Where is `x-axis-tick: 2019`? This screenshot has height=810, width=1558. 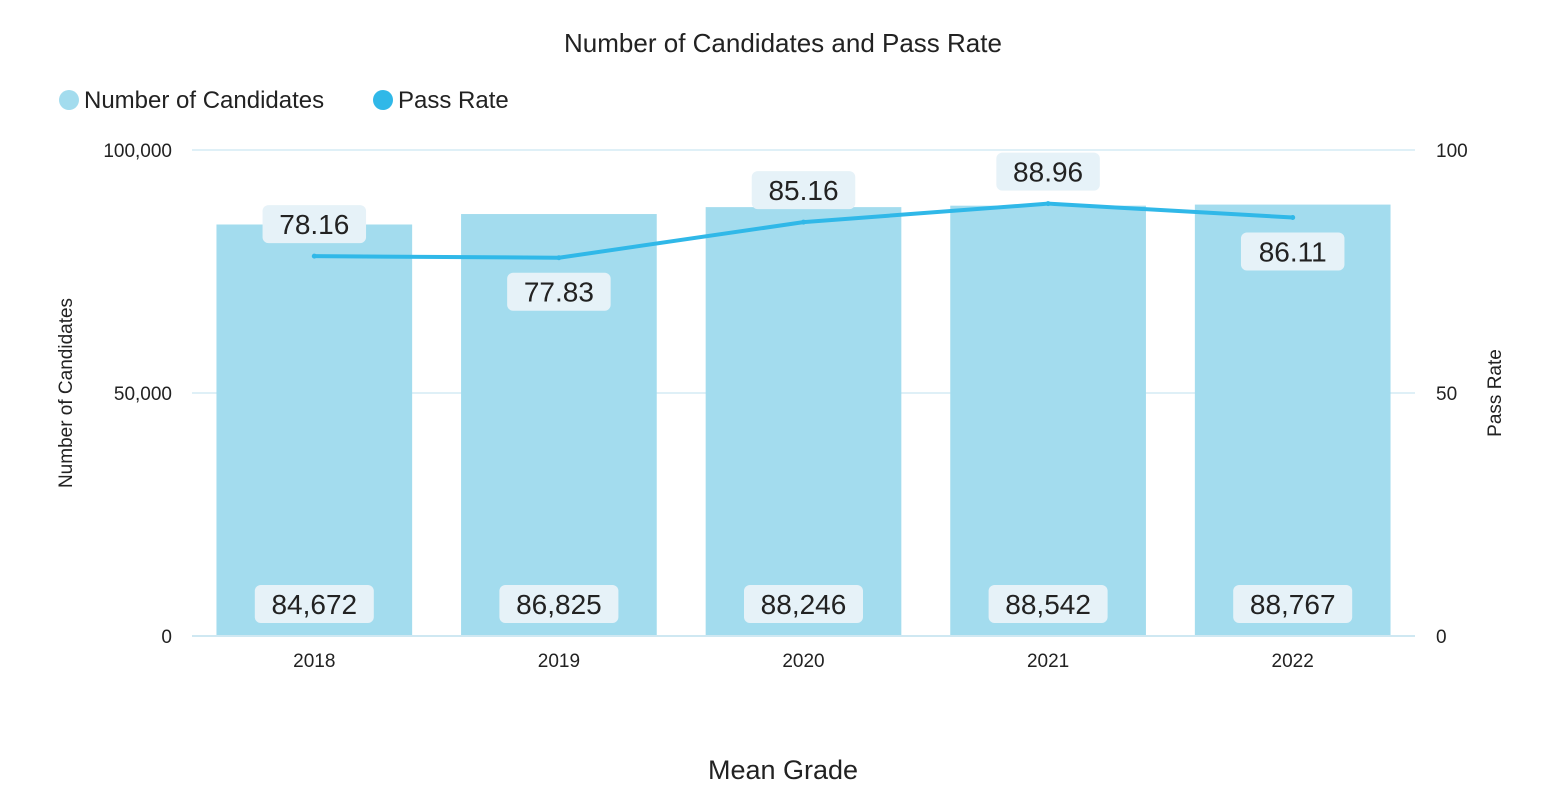
x-axis-tick: 2019 is located at coordinates (559, 661).